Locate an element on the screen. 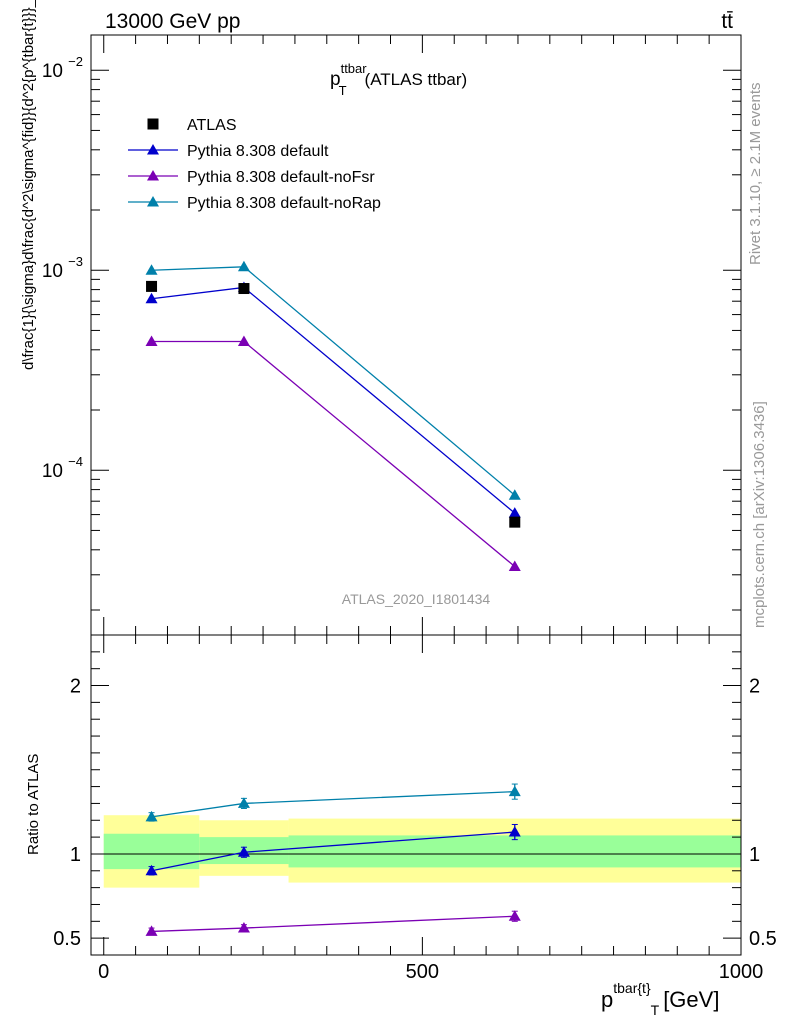 Image resolution: width=786 pixels, height=1029 pixels. mcplots-label: mcplots.cern.ch [arXiv:1306.3436] is located at coordinates (759, 514).